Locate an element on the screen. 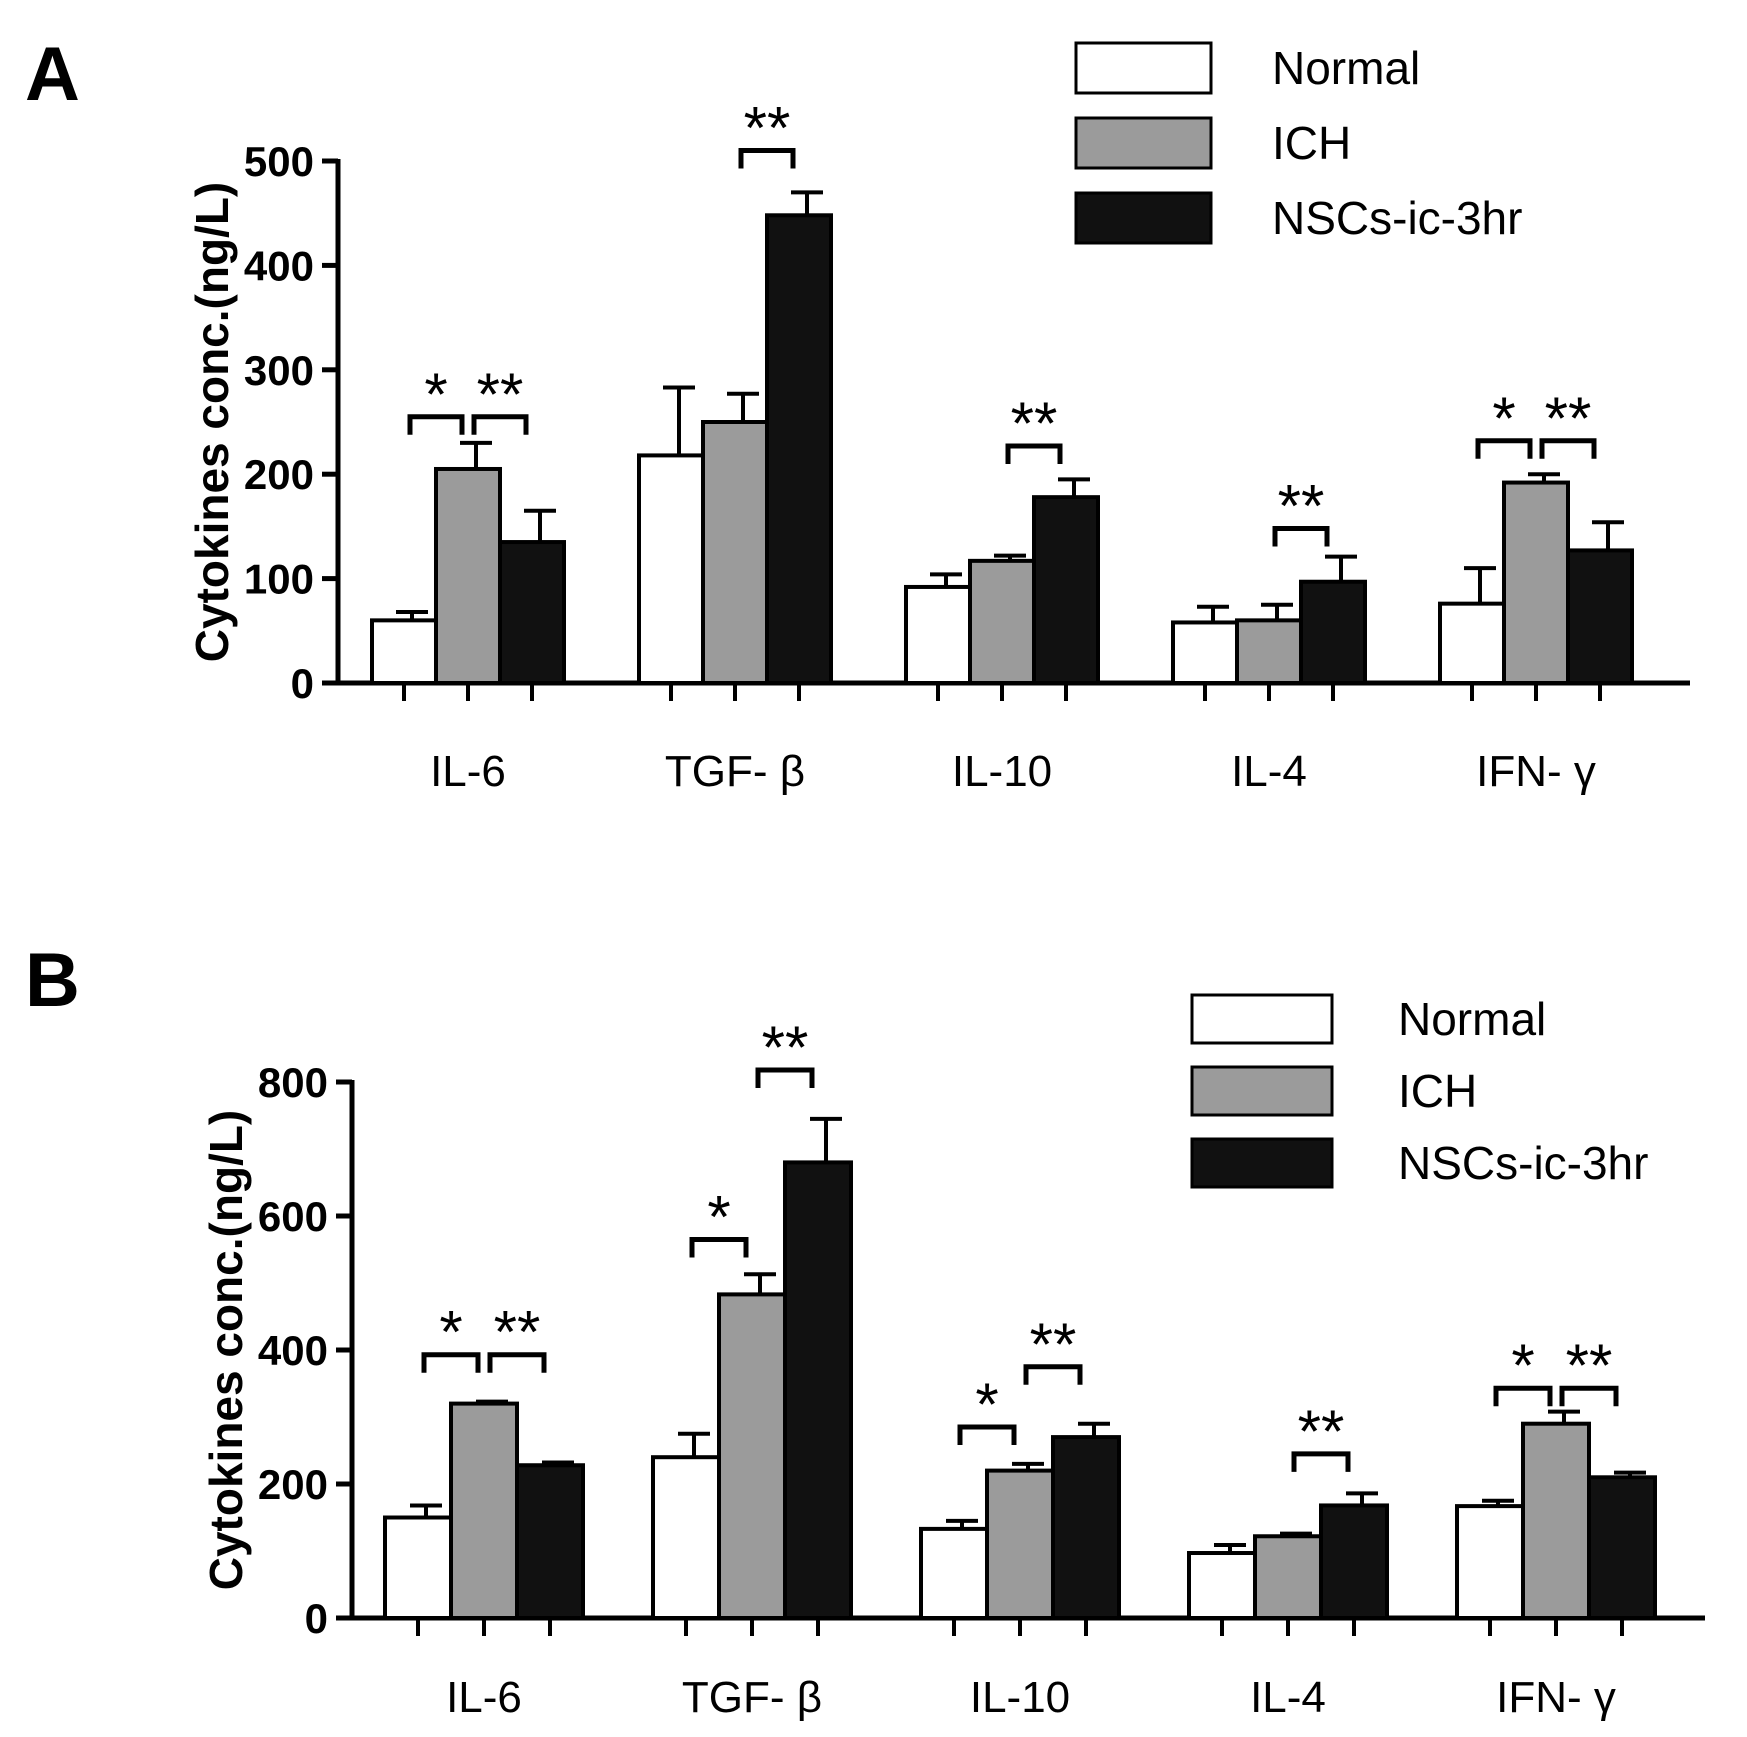  y-tick-label: 800 is located at coordinates (293, 1082).